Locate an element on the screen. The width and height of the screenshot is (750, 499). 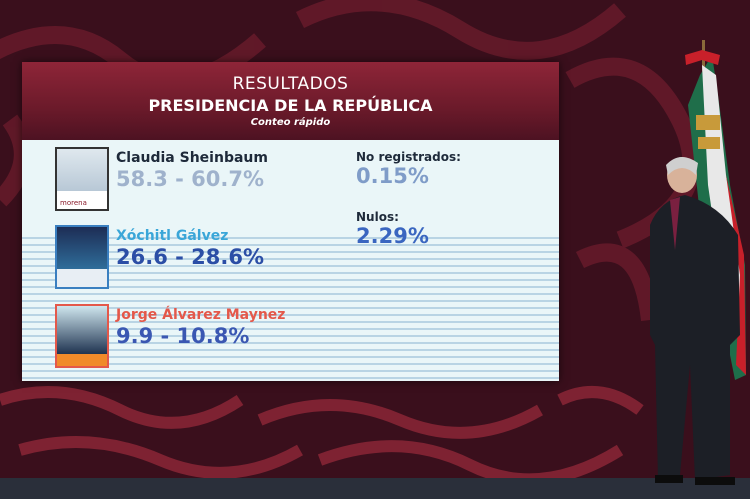
candidate-sheinbaum: morena Claudia Sheinbaum 58.3 - 60.7% is located at coordinates (205, 179).